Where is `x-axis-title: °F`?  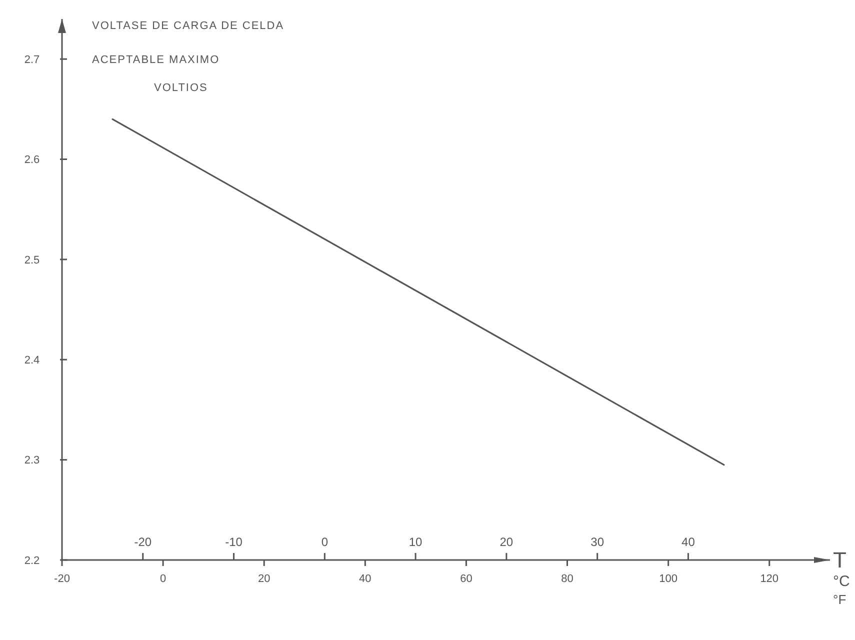 x-axis-title: °F is located at coordinates (839, 599).